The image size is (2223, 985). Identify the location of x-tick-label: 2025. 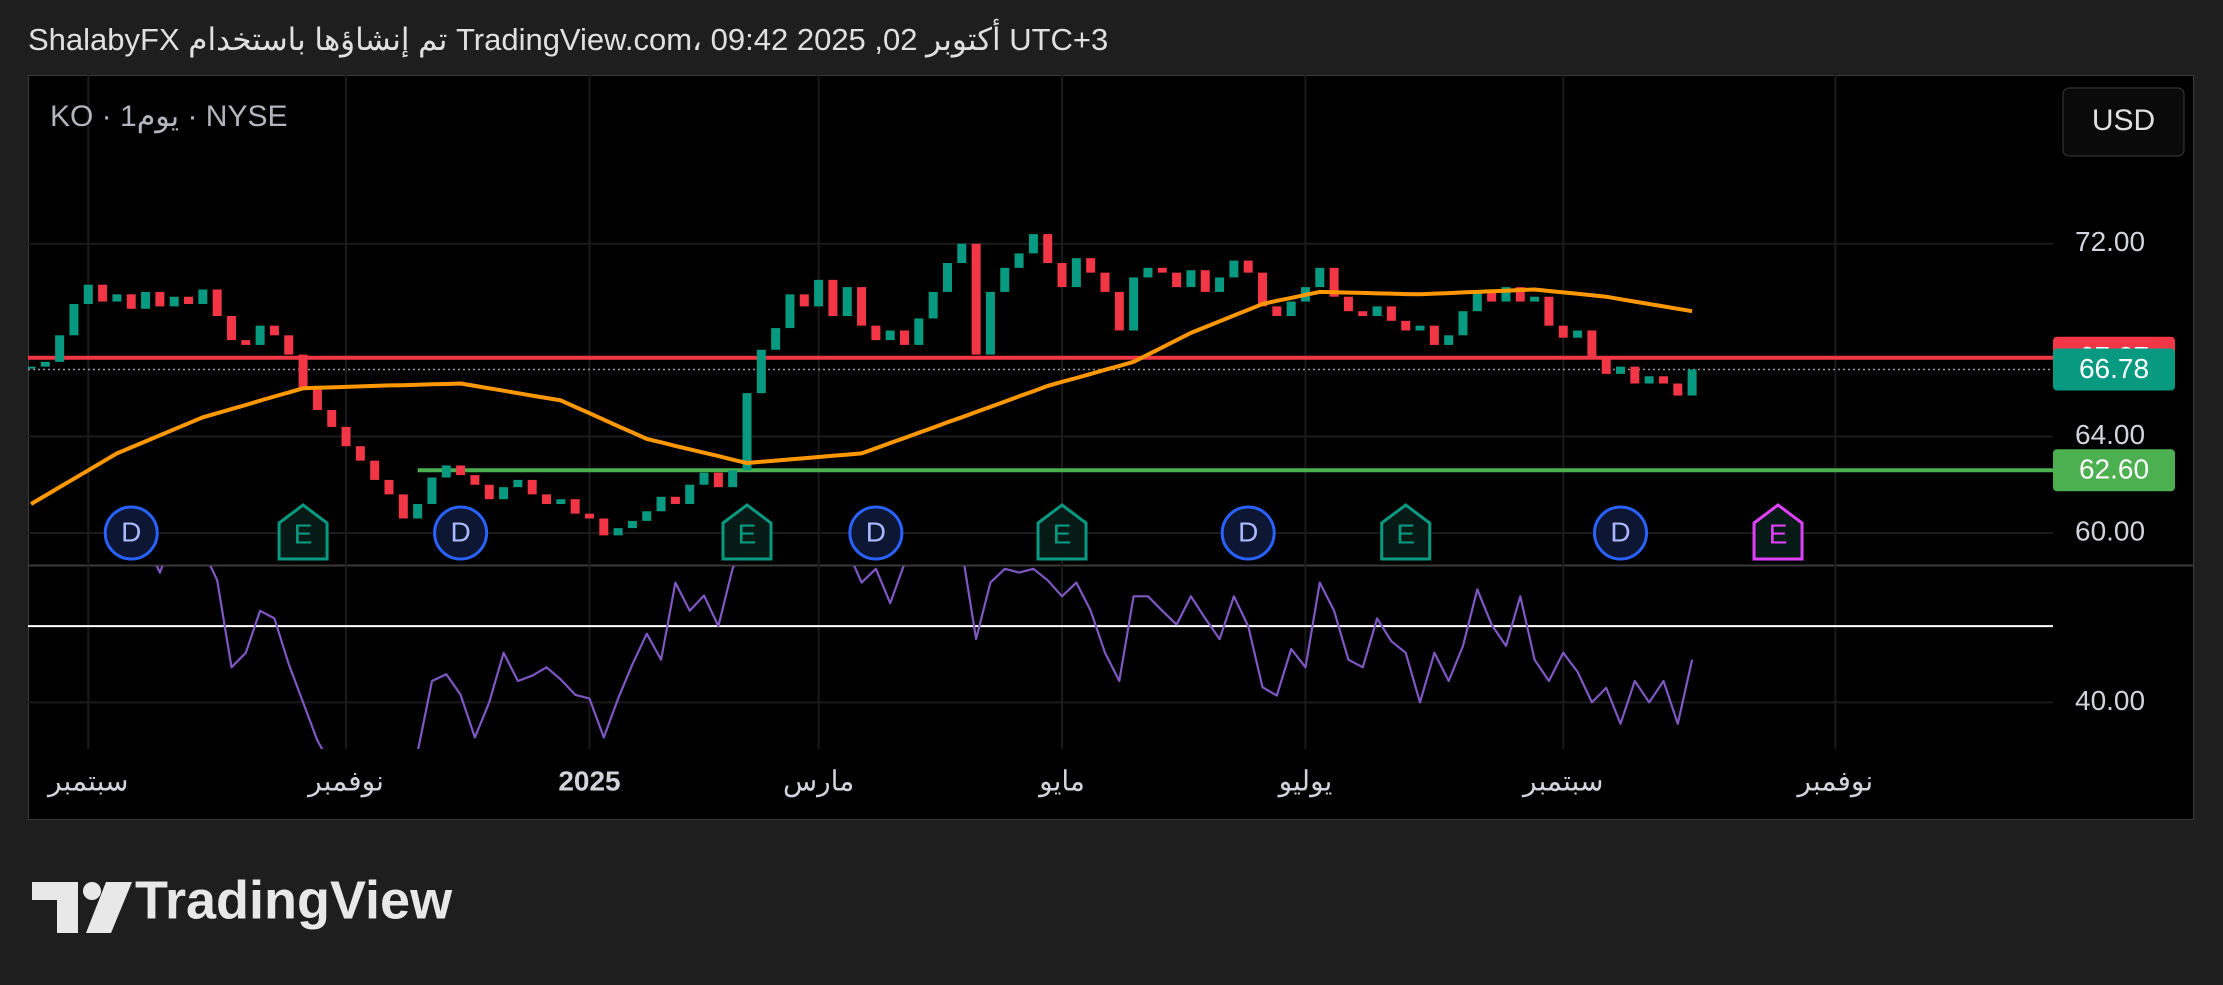
(589, 780).